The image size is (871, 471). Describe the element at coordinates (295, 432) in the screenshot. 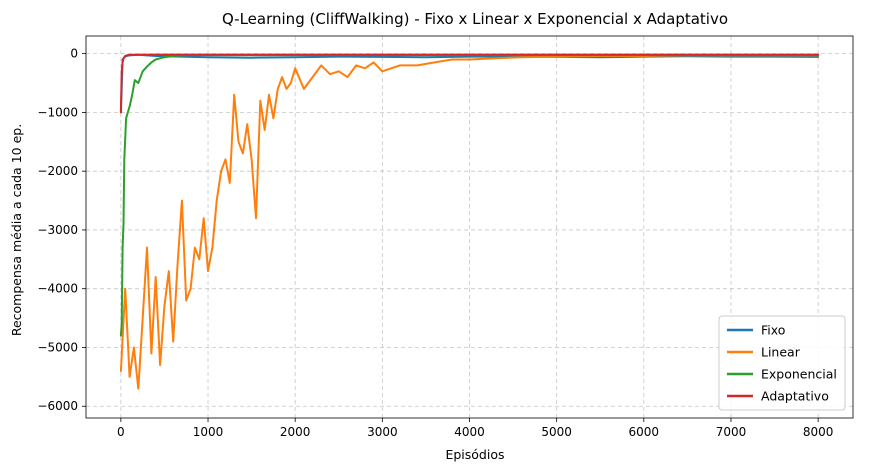

I see `x-tick-label: 2000` at that location.